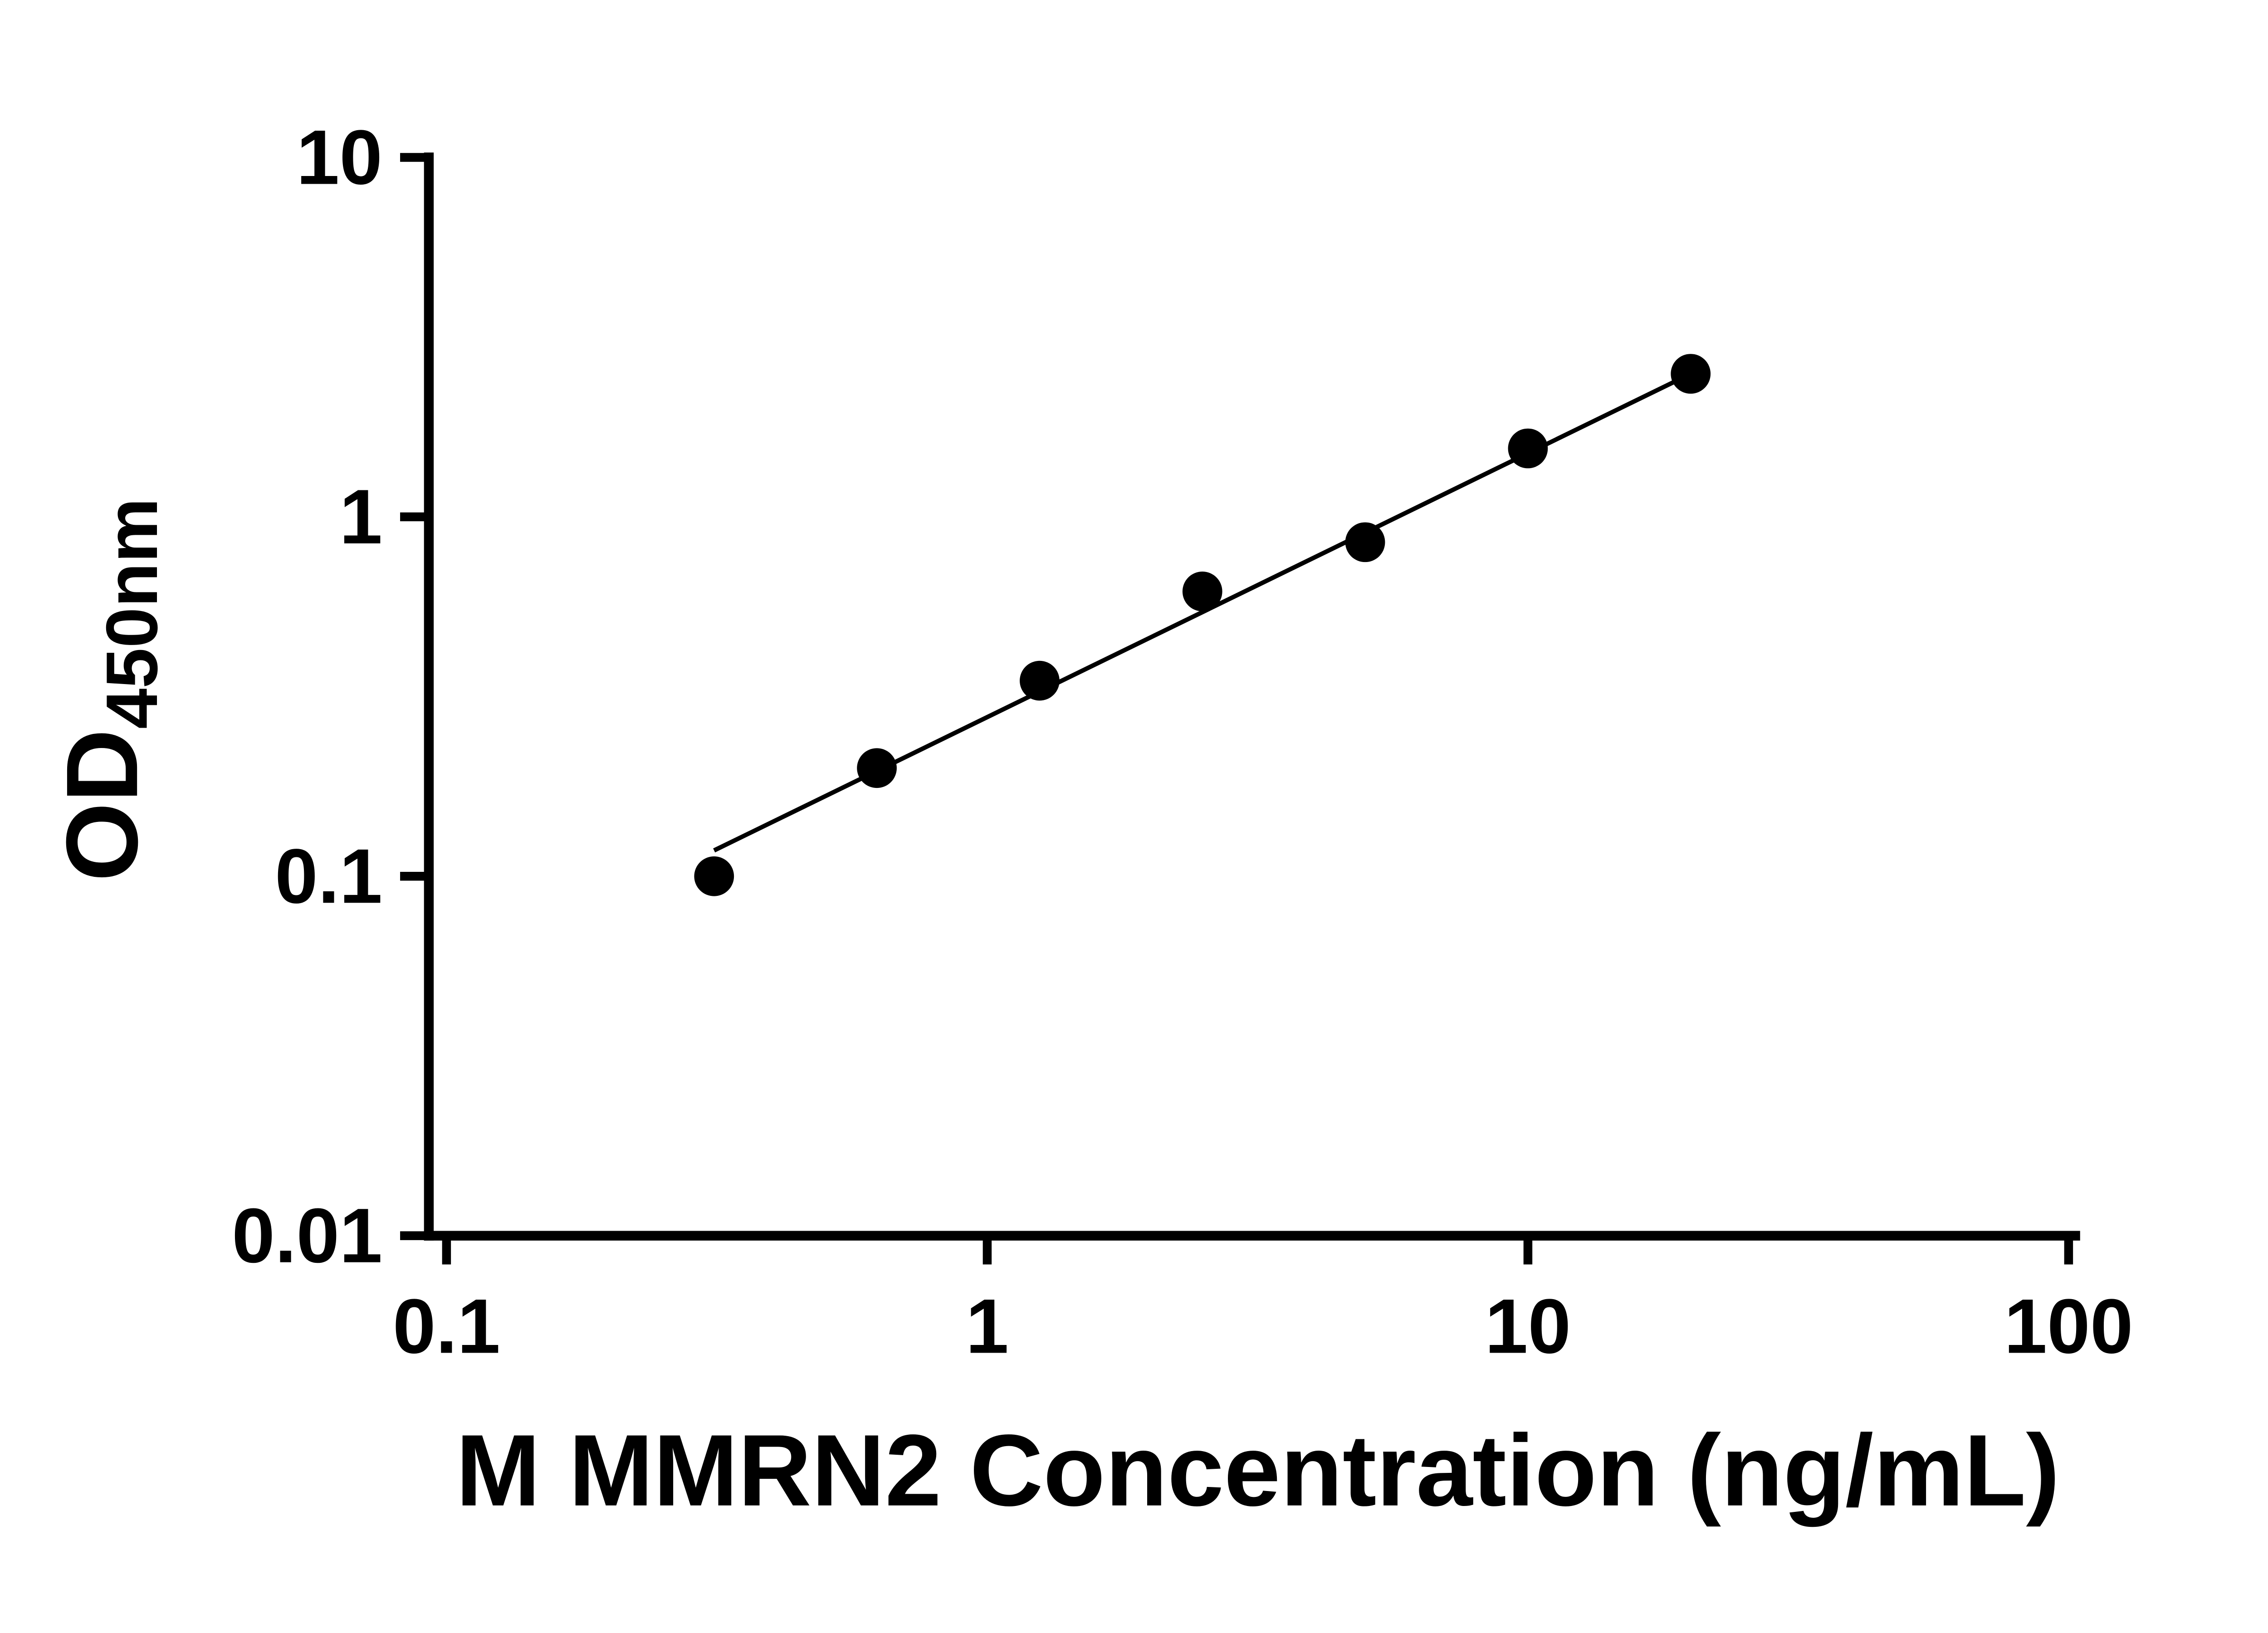  Describe the element at coordinates (307, 1236) in the screenshot. I see `y-tick-label: 0.01` at that location.